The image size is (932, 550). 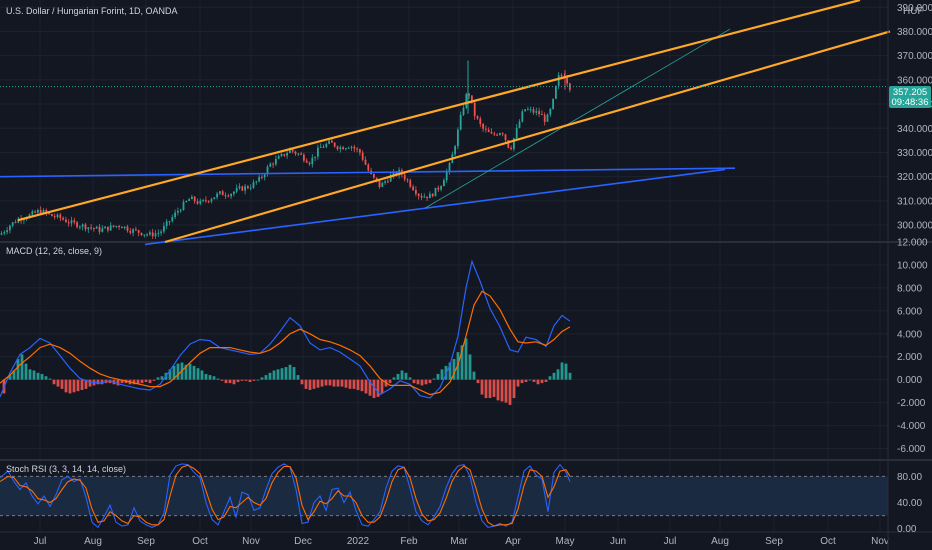 I want to click on rising-trend-line, so click(x=435, y=207).